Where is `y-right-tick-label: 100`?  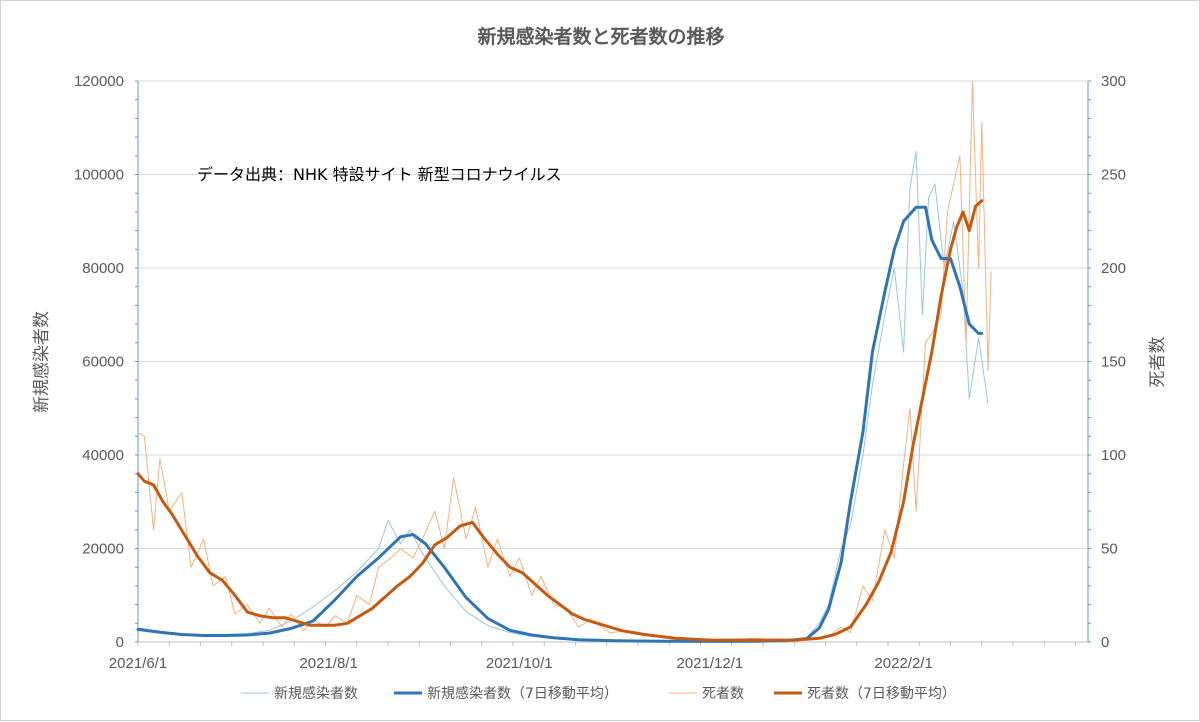
y-right-tick-label: 100 is located at coordinates (1113, 455).